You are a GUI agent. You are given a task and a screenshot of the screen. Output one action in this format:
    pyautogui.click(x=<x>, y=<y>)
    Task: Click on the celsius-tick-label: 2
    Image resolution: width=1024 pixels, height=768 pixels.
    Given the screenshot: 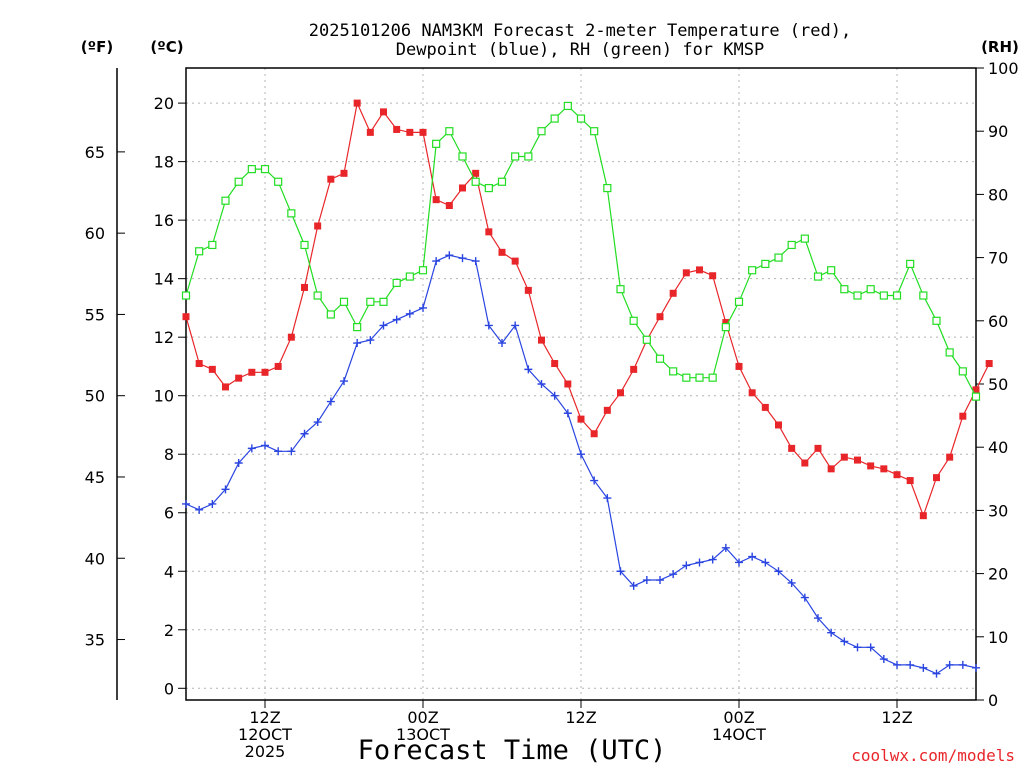 What is the action you would take?
    pyautogui.click(x=169, y=630)
    